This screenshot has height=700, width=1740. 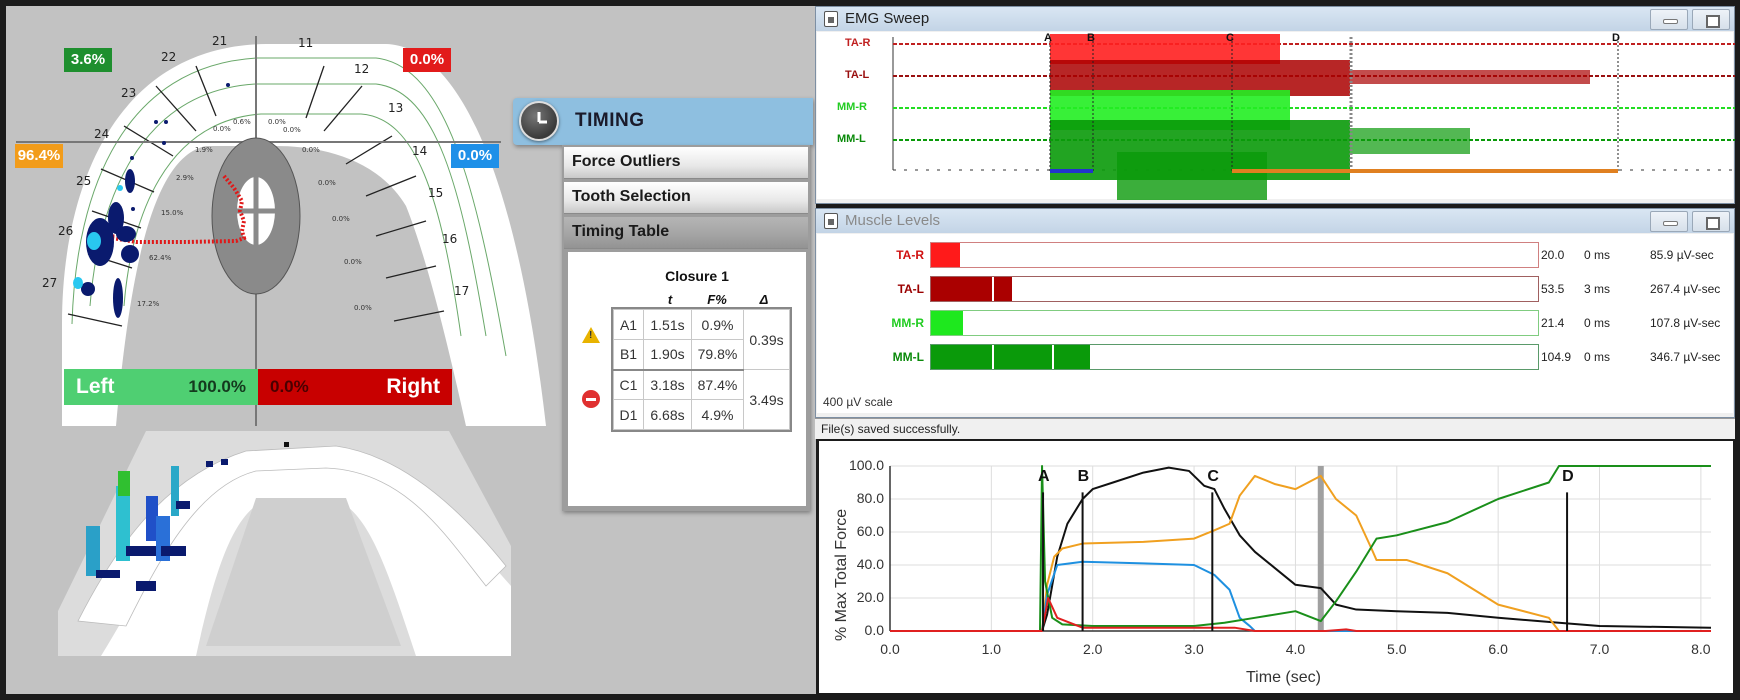 I want to click on muscle-value: 104.9, so click(x=1556, y=357).